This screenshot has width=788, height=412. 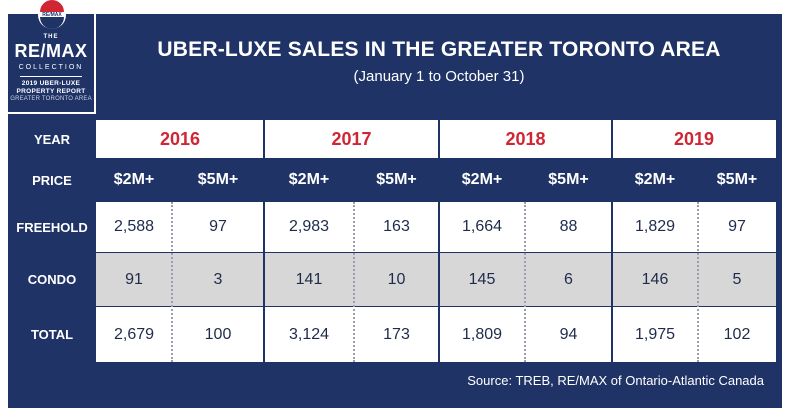 What do you see at coordinates (737, 334) in the screenshot?
I see `table-cell: 102` at bounding box center [737, 334].